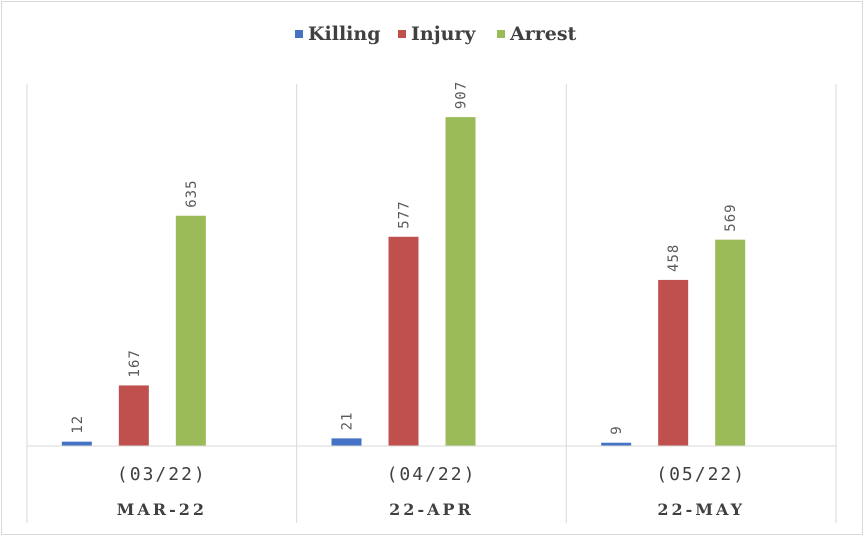 This screenshot has width=864, height=540. What do you see at coordinates (431, 509) in the screenshot?
I see `category-label-bottom-2: 22-APR` at bounding box center [431, 509].